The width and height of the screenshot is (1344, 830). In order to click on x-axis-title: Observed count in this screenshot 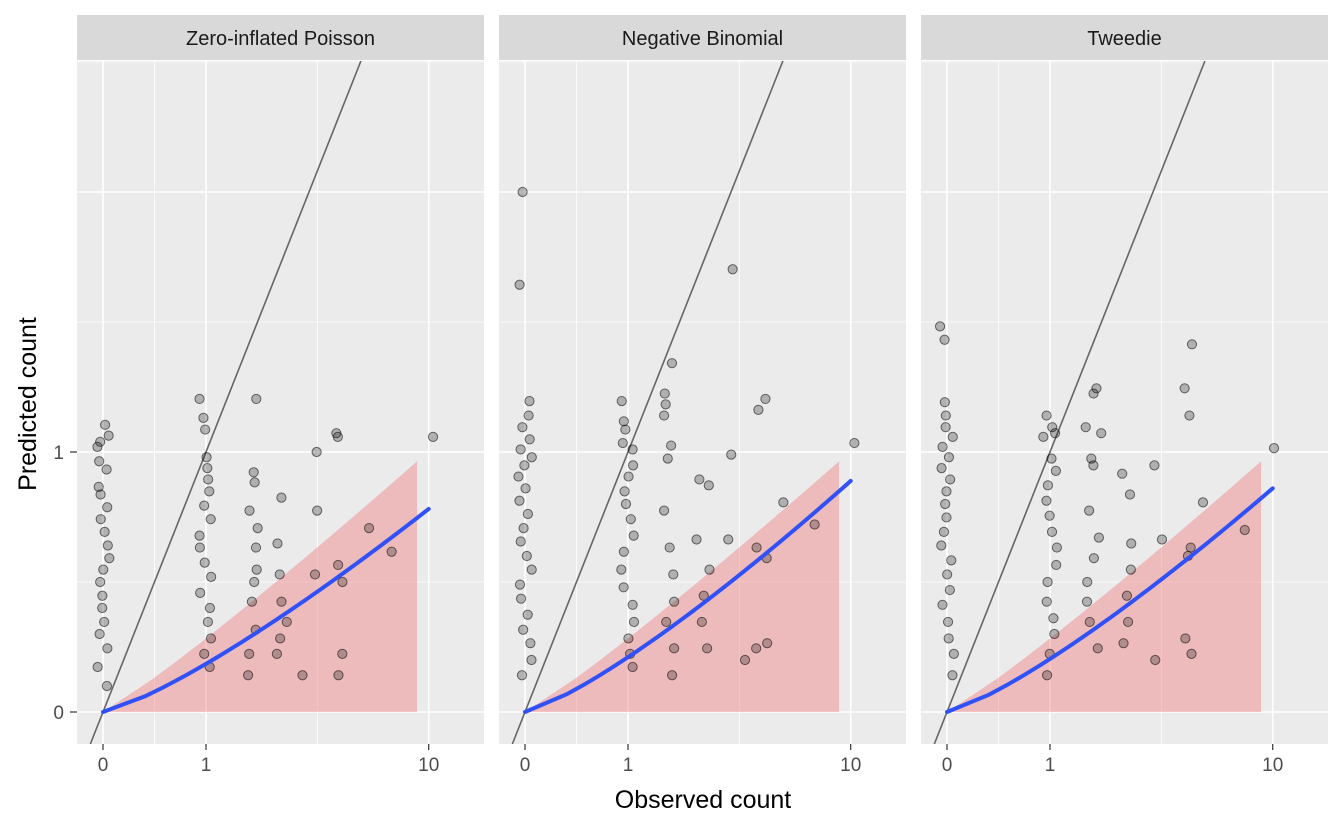, I will do `click(703, 800)`.